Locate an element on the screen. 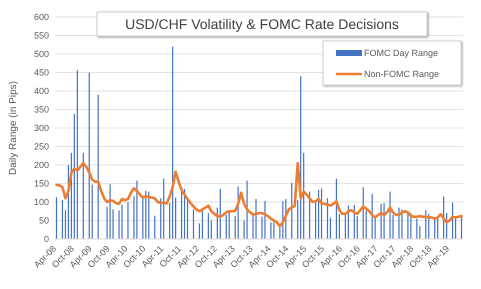 The height and width of the screenshot is (289, 481). y-tick-label: 50 is located at coordinates (43, 221).